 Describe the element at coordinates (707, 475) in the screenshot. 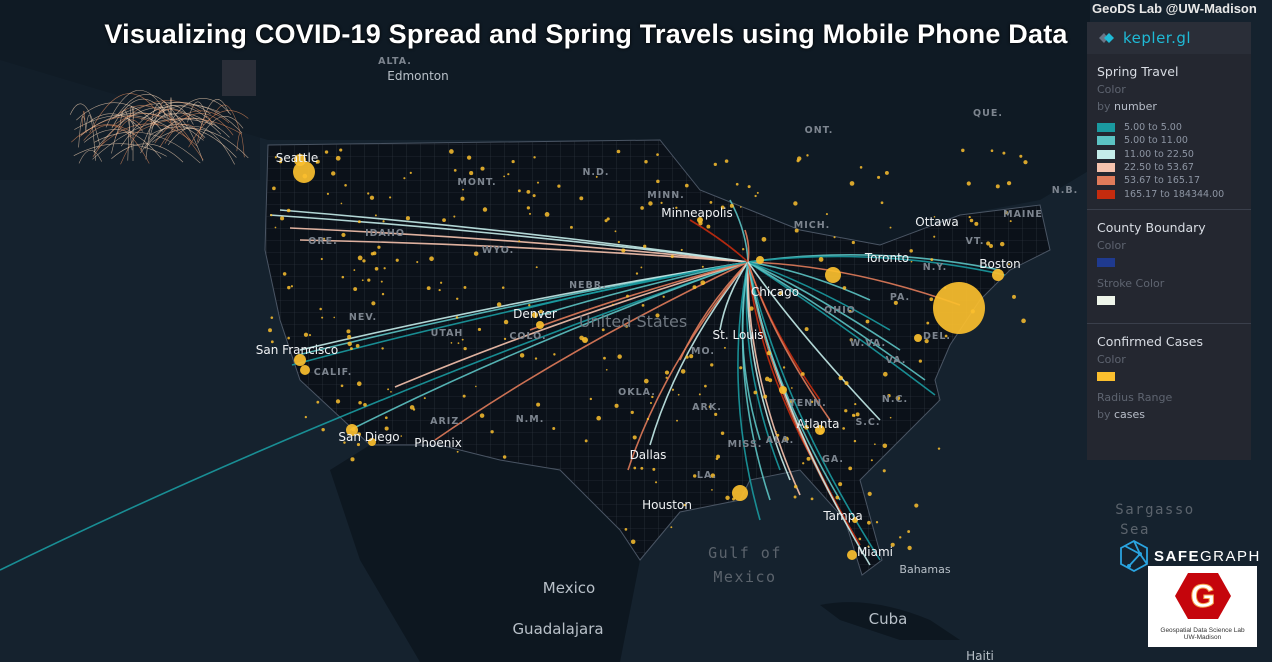

I see `region-label: LA.` at that location.